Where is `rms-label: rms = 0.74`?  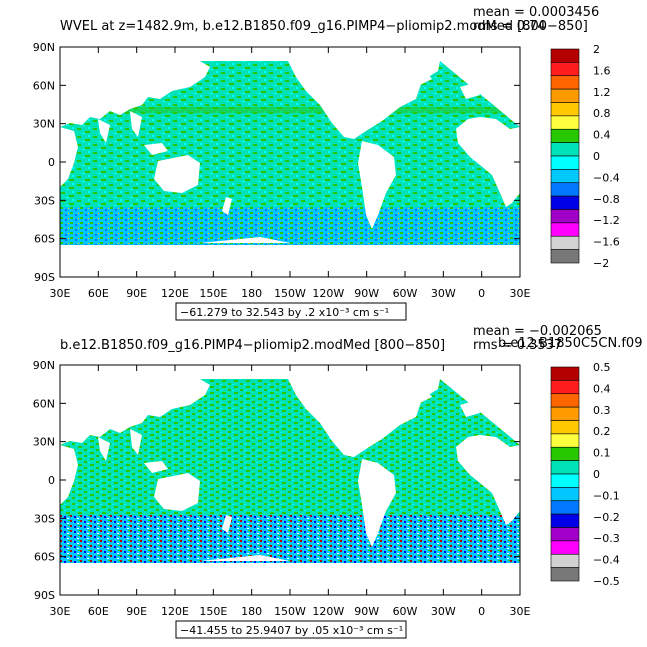 rms-label: rms = 0.74 is located at coordinates (509, 26).